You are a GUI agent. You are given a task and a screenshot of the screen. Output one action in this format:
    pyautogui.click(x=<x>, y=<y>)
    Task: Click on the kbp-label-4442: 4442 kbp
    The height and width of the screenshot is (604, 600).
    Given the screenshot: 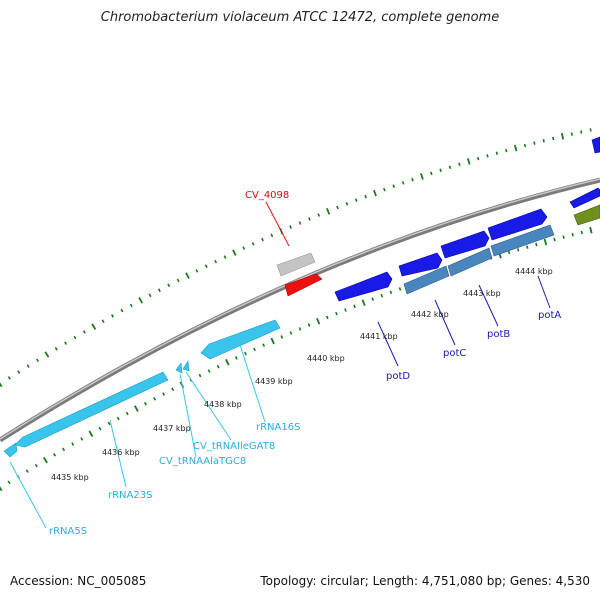 What is the action you would take?
    pyautogui.click(x=430, y=314)
    